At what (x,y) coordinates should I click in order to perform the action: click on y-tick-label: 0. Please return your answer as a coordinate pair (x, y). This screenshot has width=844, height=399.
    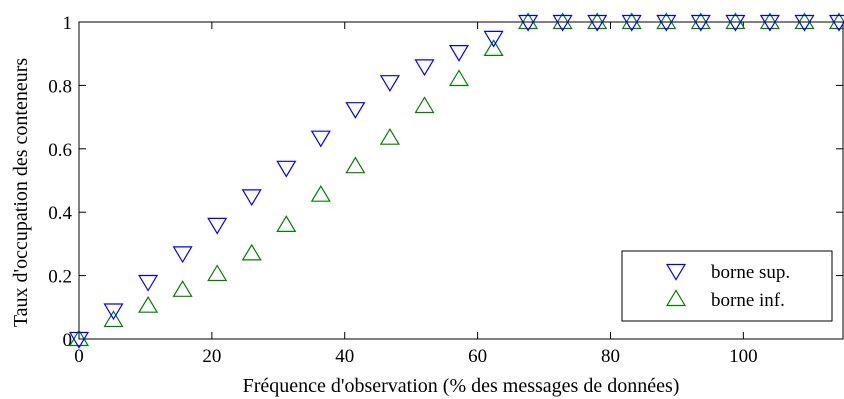
    Looking at the image, I should click on (68, 340).